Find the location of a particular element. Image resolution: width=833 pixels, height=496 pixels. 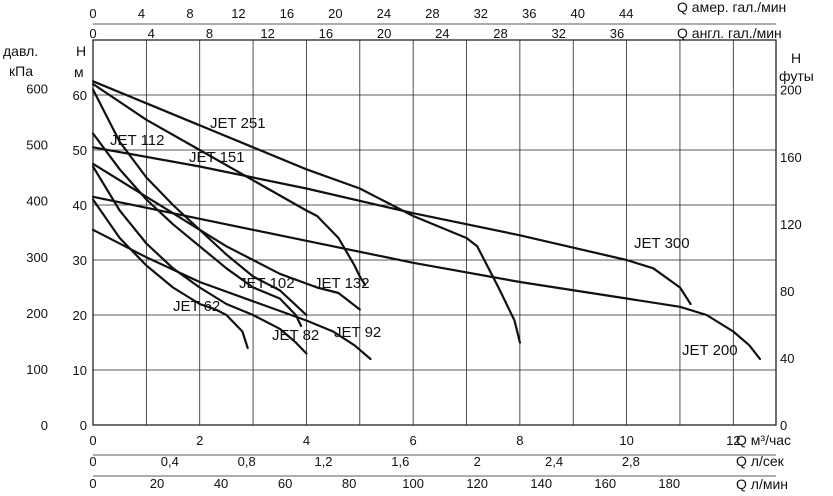

x-ls-tick-label: 0,8 is located at coordinates (247, 461).